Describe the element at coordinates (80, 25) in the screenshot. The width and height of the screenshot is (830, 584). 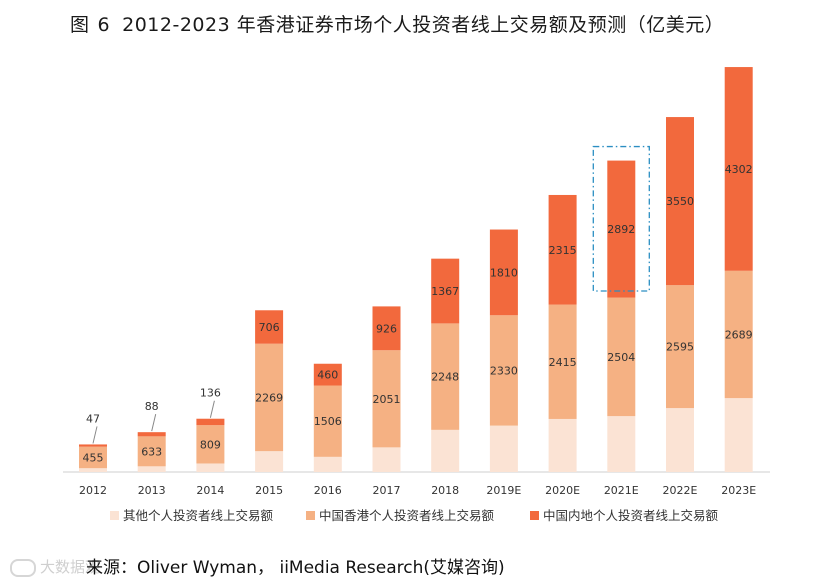
I see `figure-label: 图` at that location.